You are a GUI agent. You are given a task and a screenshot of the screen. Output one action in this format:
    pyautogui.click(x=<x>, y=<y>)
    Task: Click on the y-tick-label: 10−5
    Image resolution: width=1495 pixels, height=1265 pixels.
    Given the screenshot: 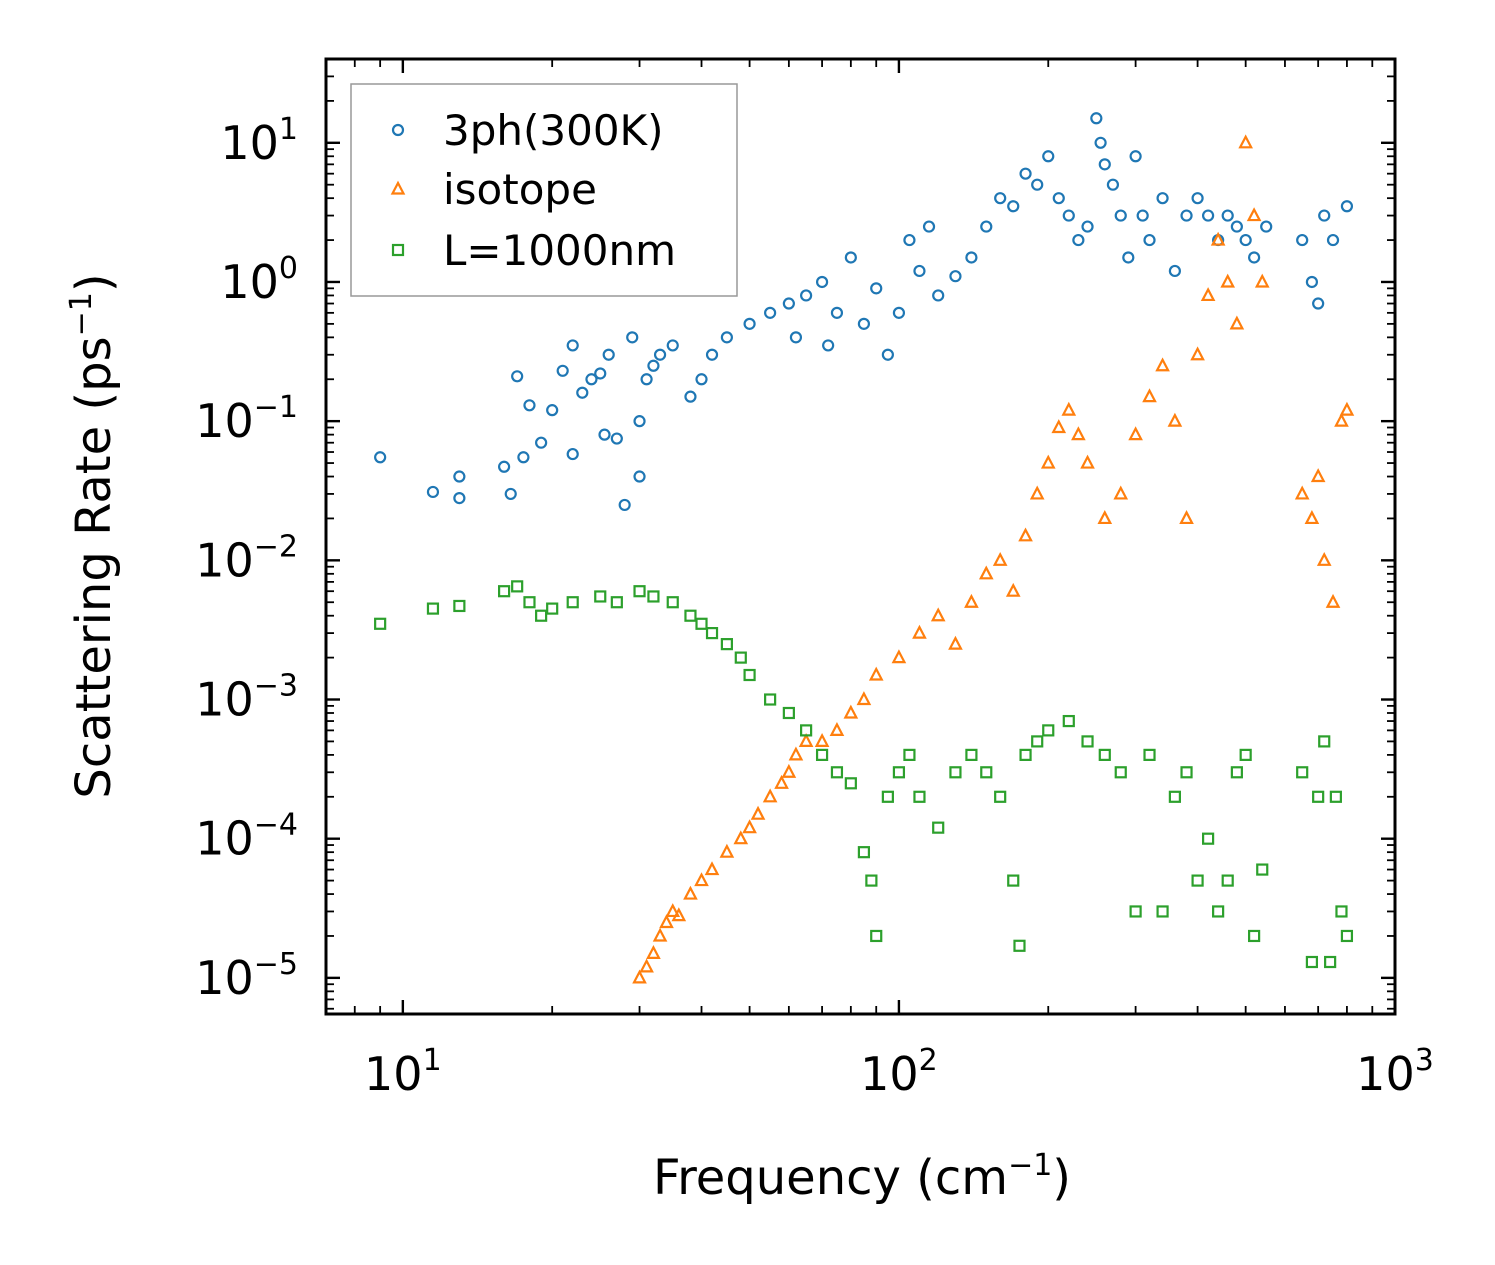 What is the action you would take?
    pyautogui.click(x=246, y=976)
    